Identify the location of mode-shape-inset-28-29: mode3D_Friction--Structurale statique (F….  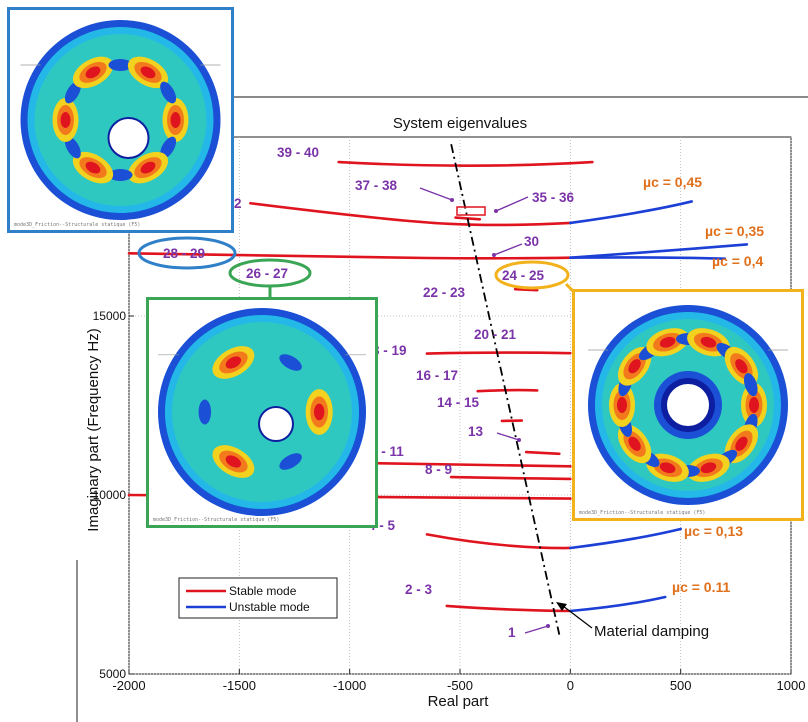
(120, 120).